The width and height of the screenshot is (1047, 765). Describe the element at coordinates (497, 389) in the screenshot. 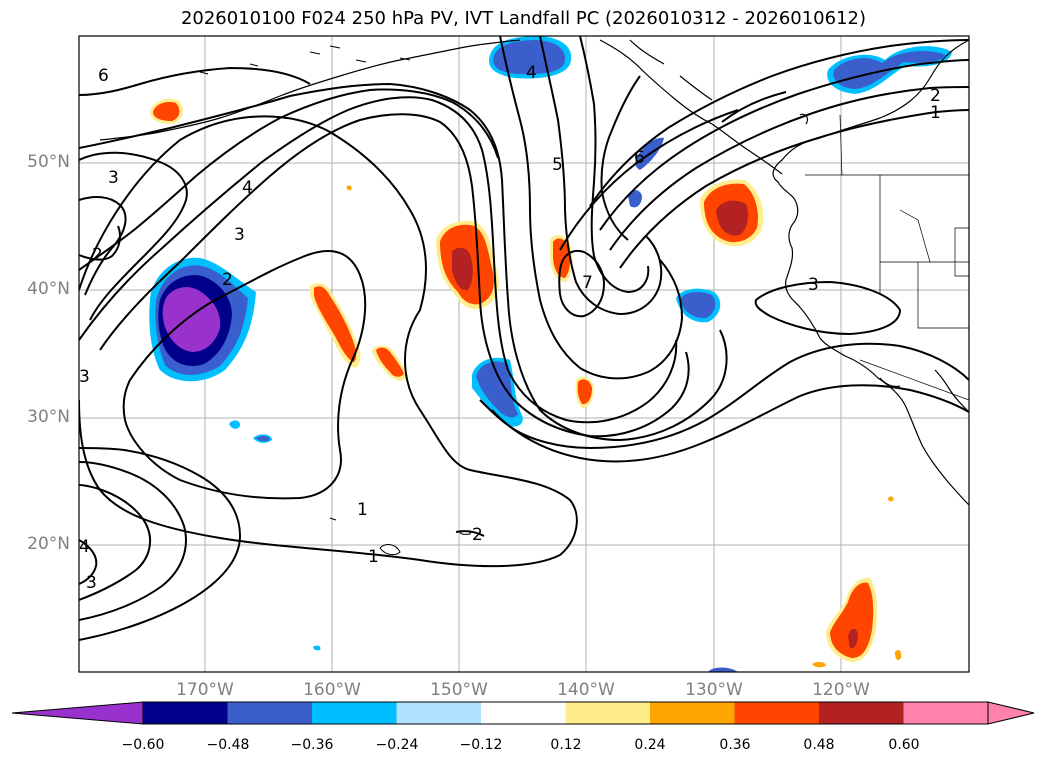

I see `pv-region-central-negative-mid` at that location.